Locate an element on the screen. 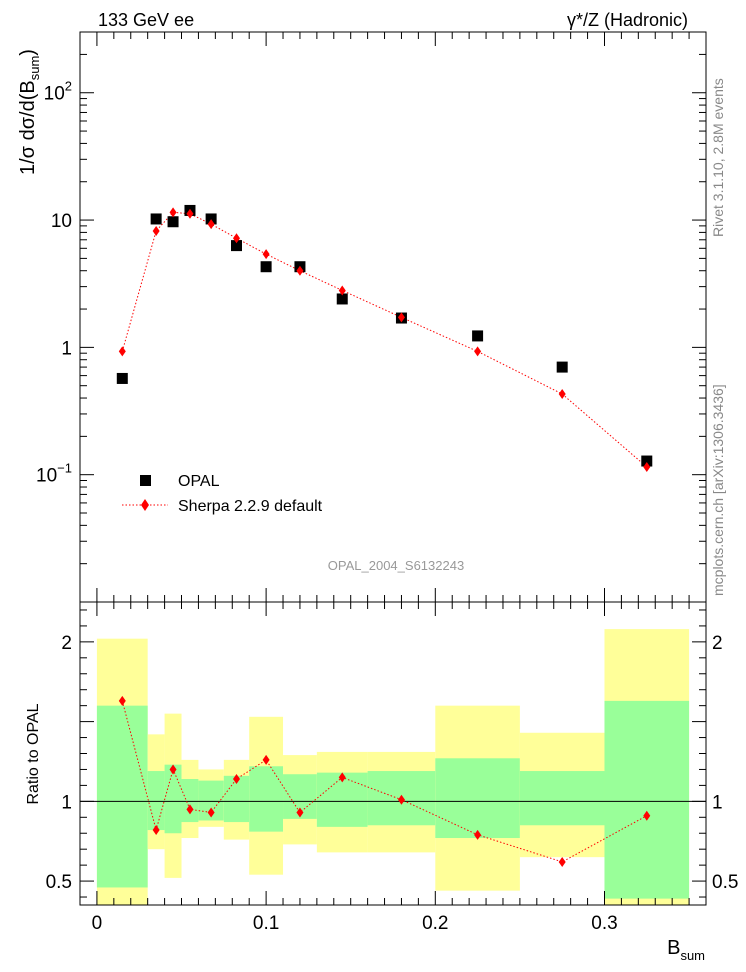  y-label-end: ) is located at coordinates (28, 52).